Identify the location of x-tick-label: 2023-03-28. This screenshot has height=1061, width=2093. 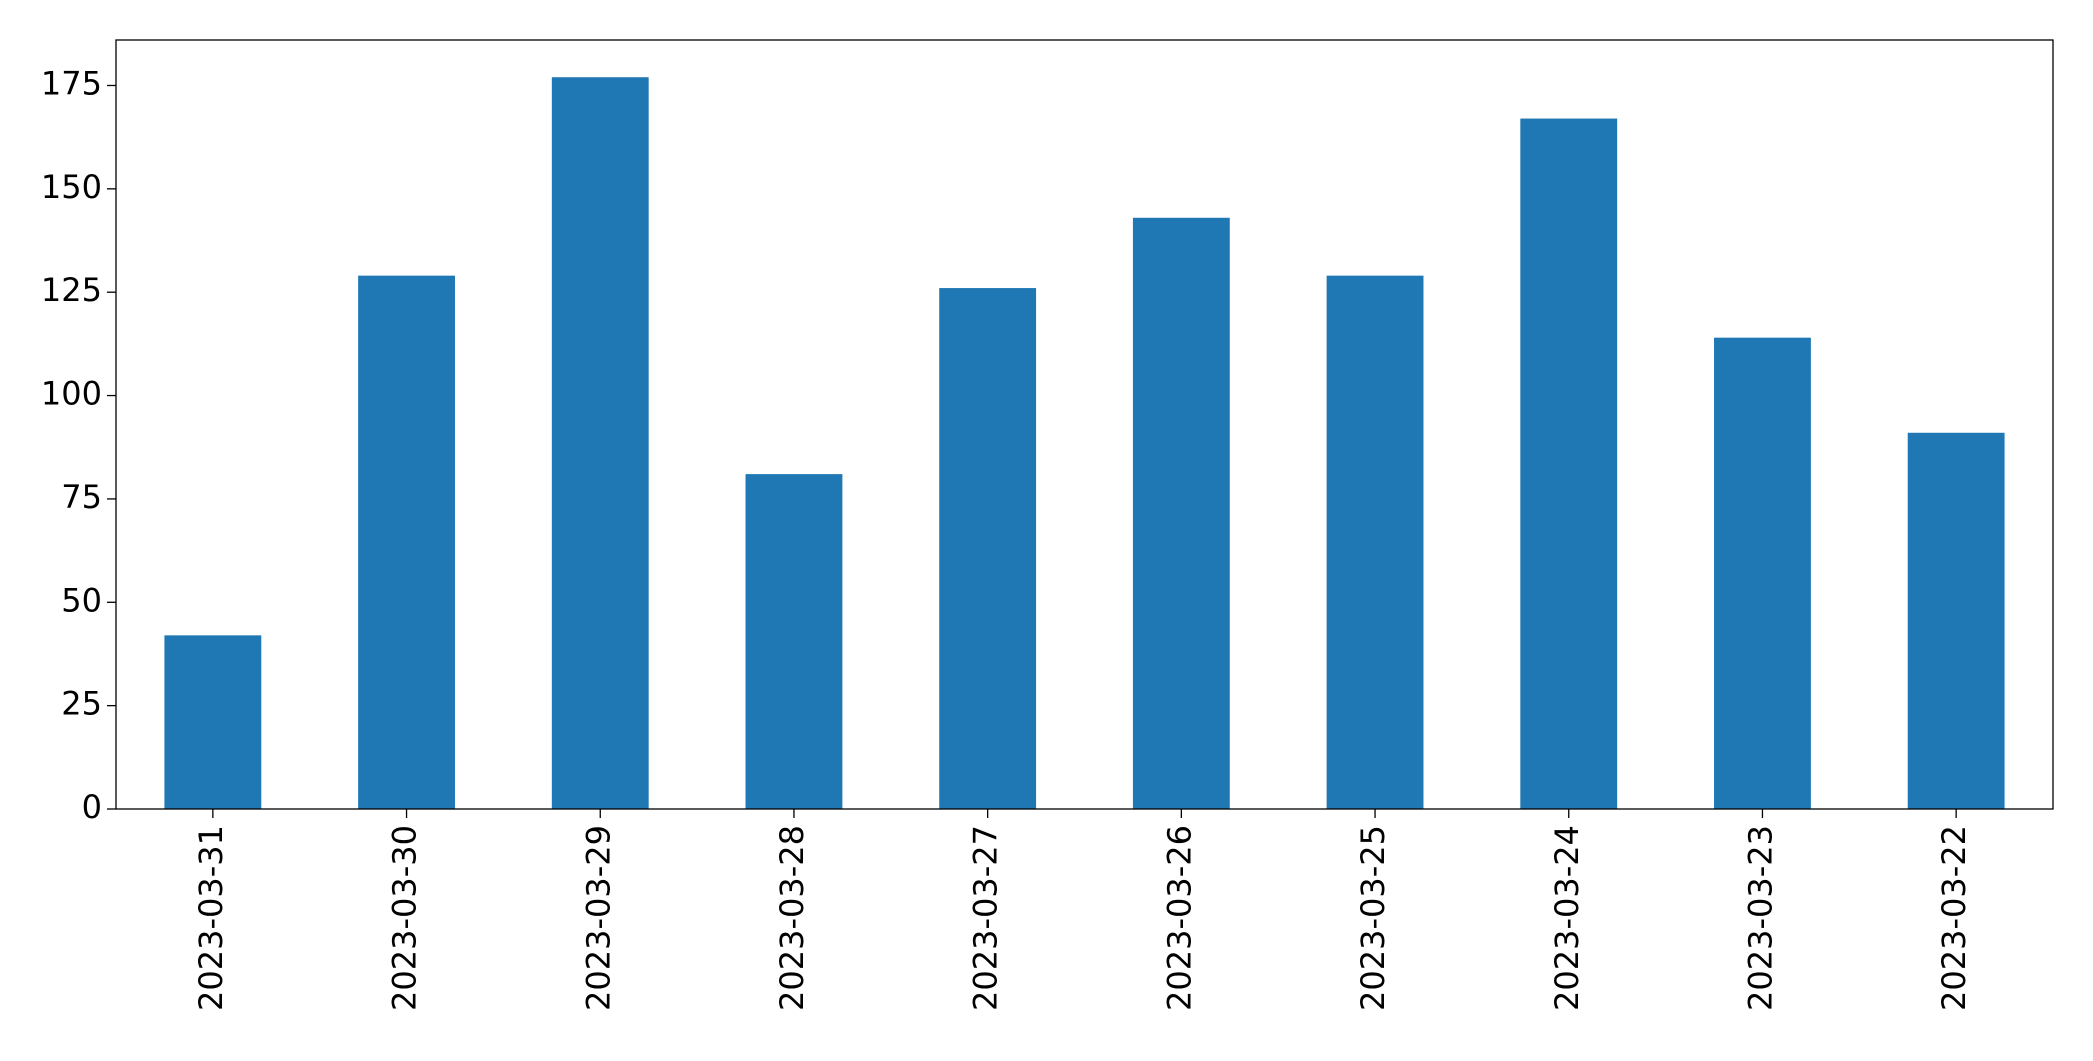
(792, 918).